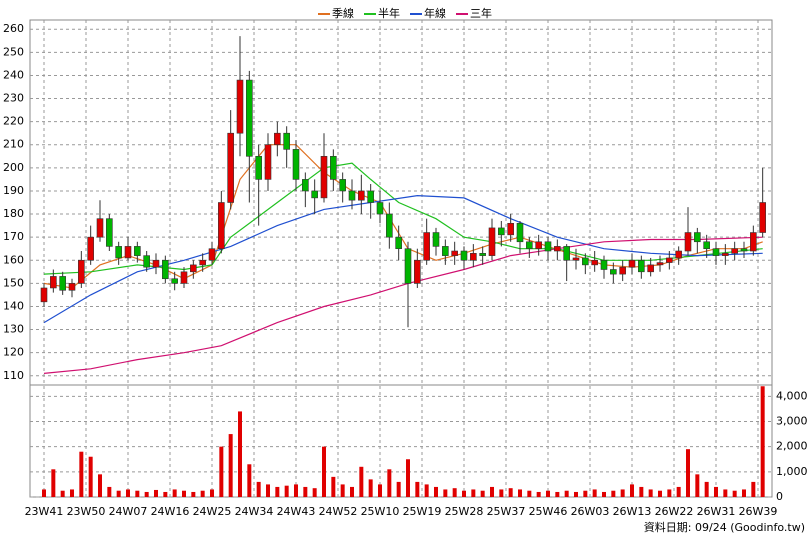  What do you see at coordinates (13, 352) in the screenshot?
I see `y-tick-label: 120` at bounding box center [13, 352].